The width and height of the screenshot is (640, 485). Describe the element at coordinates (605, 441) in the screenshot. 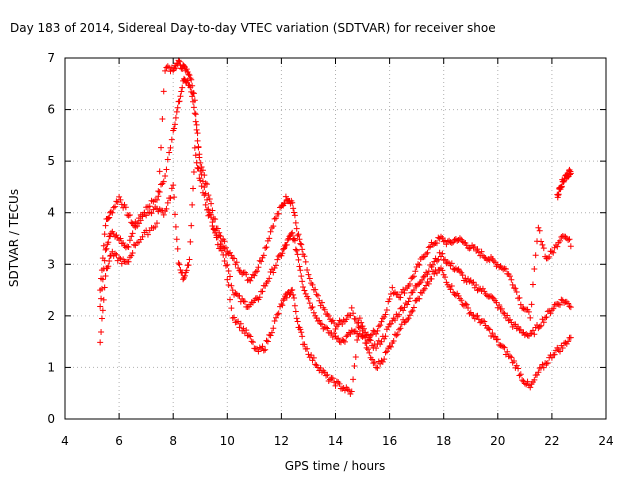

I see `x-tick-label: 24` at that location.